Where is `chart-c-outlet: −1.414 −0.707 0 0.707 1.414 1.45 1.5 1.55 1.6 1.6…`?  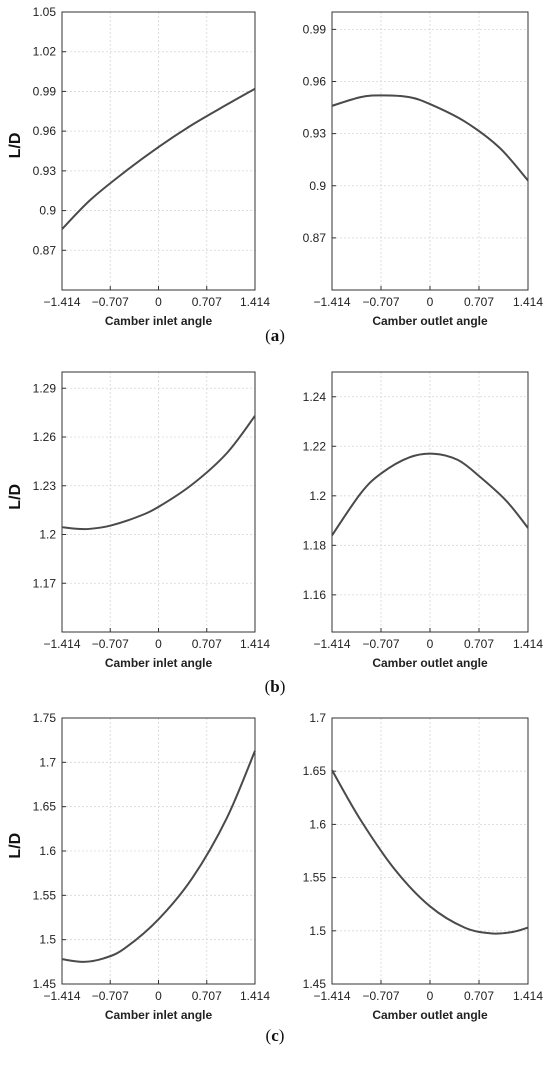 chart-c-outlet: −1.414 −0.707 0 0.707 1.414 1.45 1.5 1.55 1.6 1.6… is located at coordinates (423, 866).